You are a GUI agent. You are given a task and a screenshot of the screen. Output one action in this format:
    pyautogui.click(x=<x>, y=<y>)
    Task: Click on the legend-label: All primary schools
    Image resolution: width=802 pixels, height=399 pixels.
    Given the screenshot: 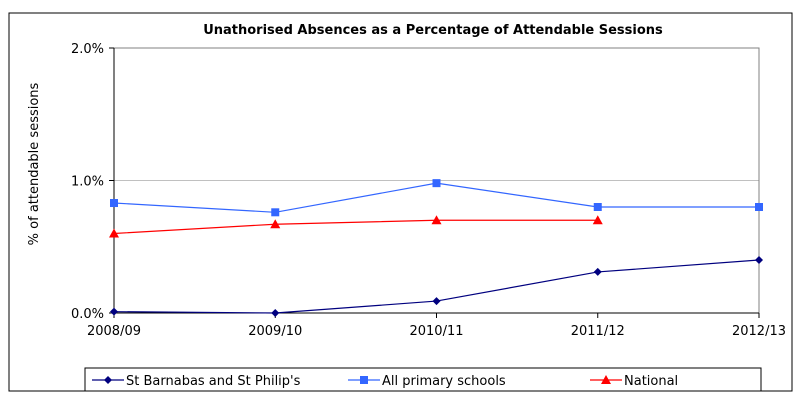 What is the action you would take?
    pyautogui.click(x=444, y=381)
    